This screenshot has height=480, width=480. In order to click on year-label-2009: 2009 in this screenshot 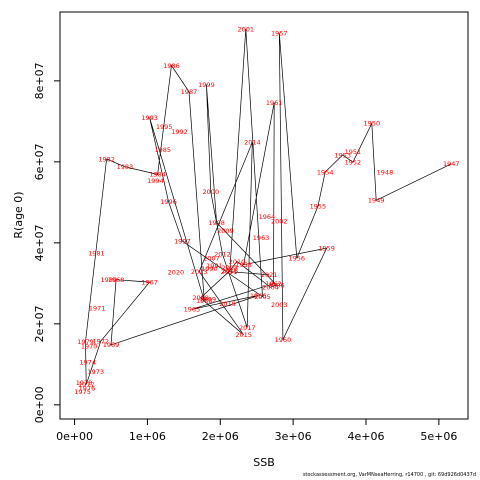, I will do `click(225, 231)`.